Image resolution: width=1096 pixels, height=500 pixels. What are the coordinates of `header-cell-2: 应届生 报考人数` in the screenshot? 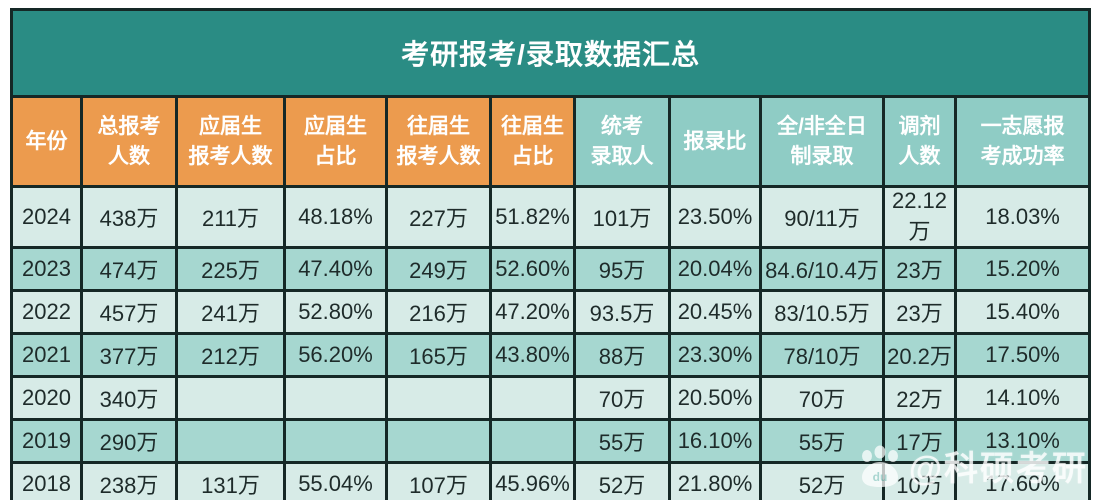 It's located at (230, 141).